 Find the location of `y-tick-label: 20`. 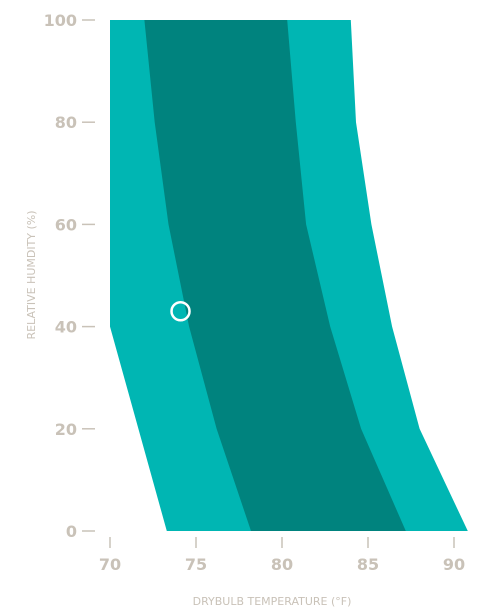

y-tick-label: 20 is located at coordinates (66, 429).